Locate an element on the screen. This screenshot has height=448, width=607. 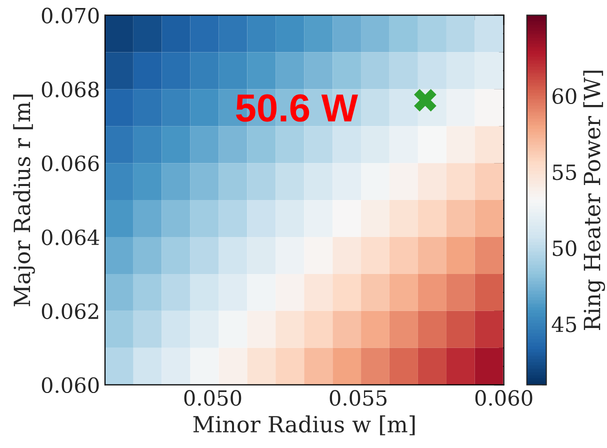
x-tick-label: 0.060 is located at coordinates (503, 398).